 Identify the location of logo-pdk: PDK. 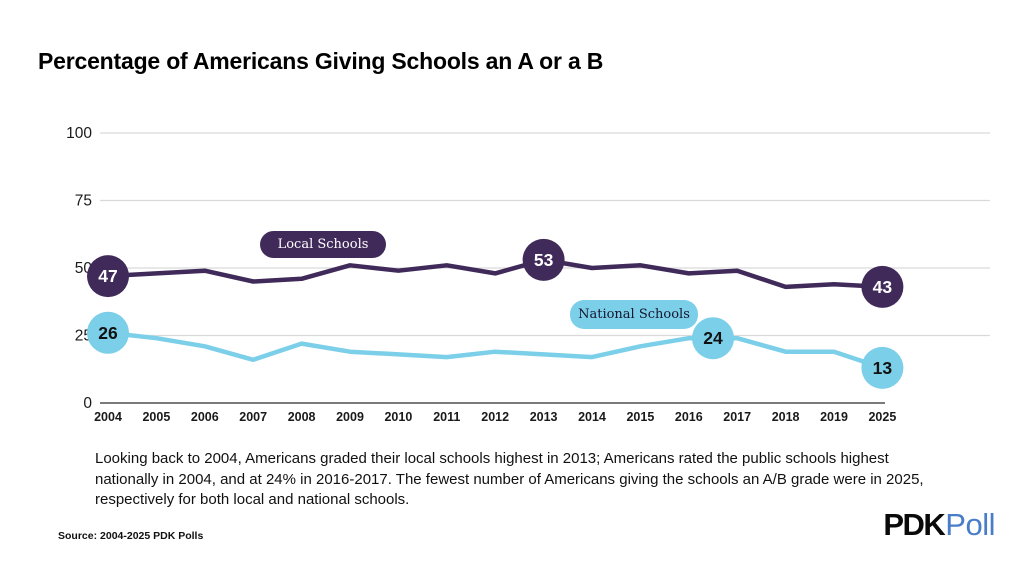
(914, 524).